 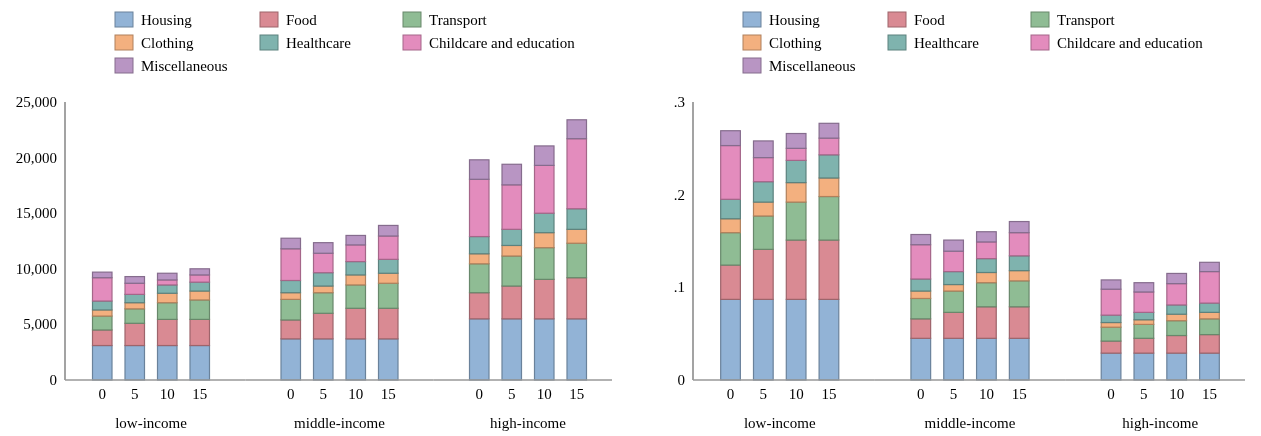 I want to click on x-axis-title: high-income, so click(x=528, y=423).